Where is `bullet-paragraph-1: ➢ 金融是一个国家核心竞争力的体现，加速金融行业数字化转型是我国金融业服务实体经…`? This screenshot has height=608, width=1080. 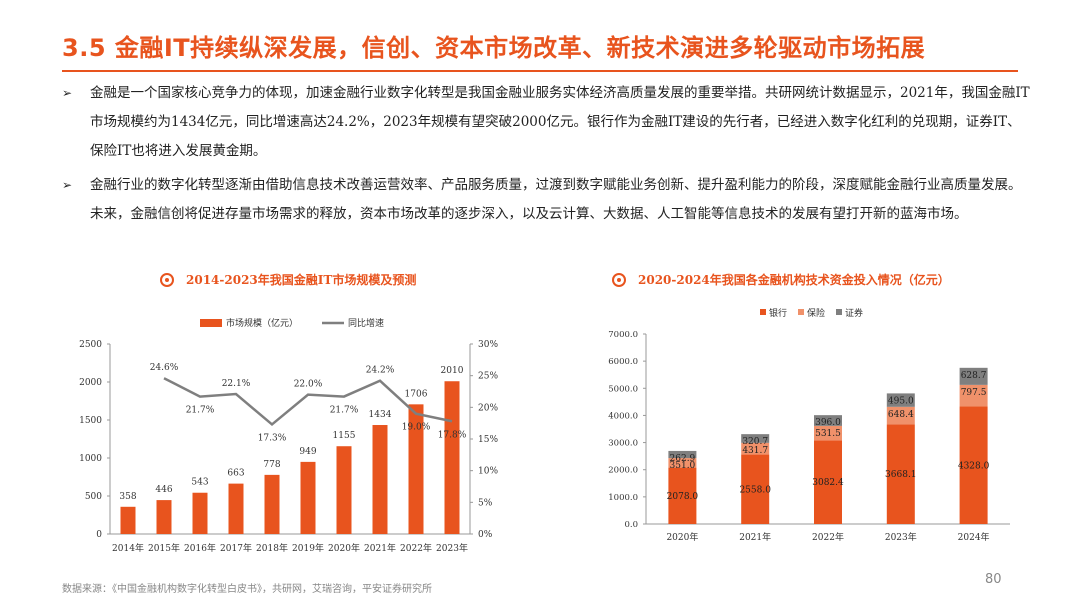
bullet-paragraph-1: ➢ 金融是一个国家核心竞争力的体现，加速金融行业数字化转型是我国金融业服务实体经… is located at coordinates (547, 122).